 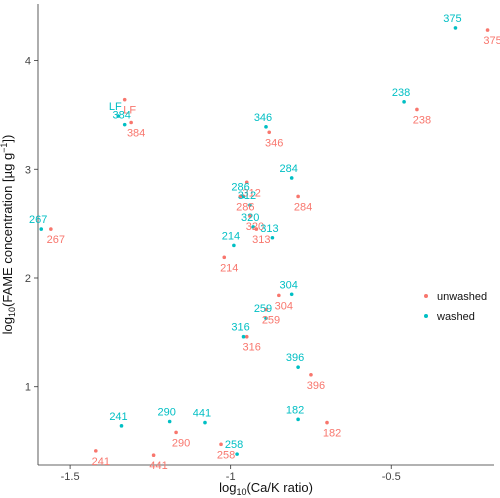 I want to click on x-tick-label: -1, so click(x=231, y=477).